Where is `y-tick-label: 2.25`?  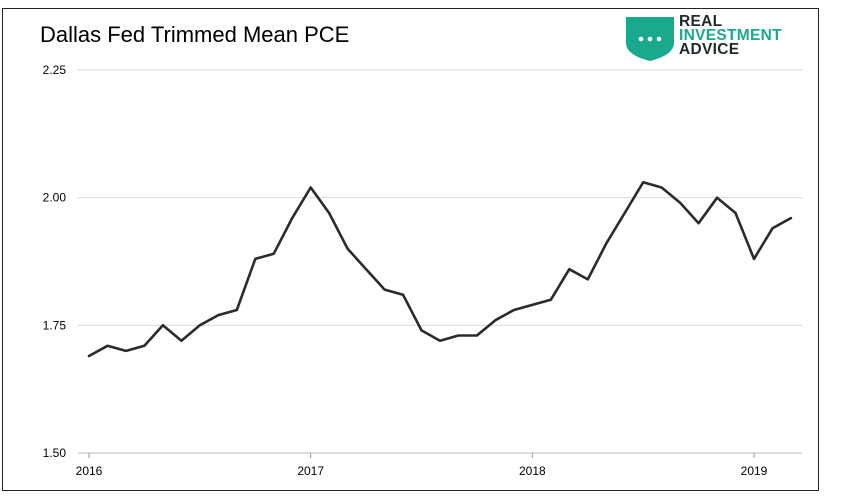
y-tick-label: 2.25 is located at coordinates (55, 70).